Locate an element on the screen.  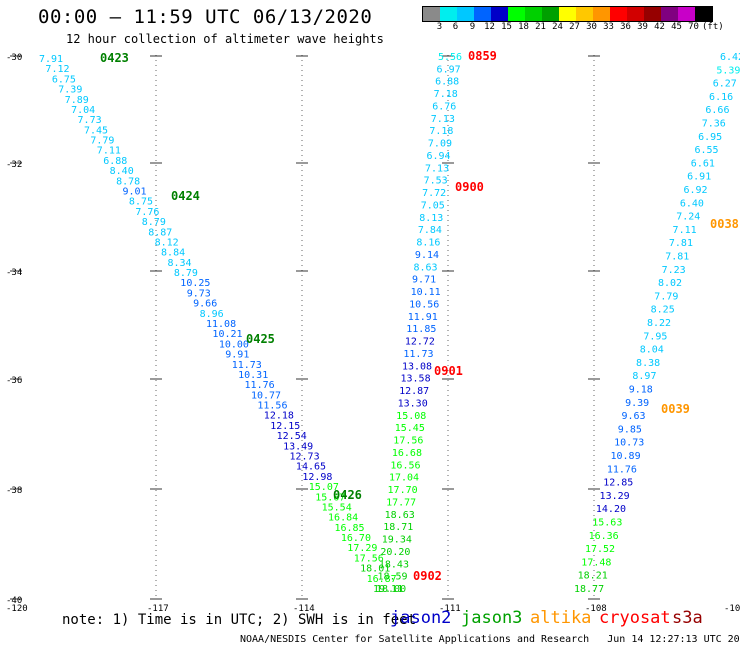
latitude-label: -32 is located at coordinates (14, 165).